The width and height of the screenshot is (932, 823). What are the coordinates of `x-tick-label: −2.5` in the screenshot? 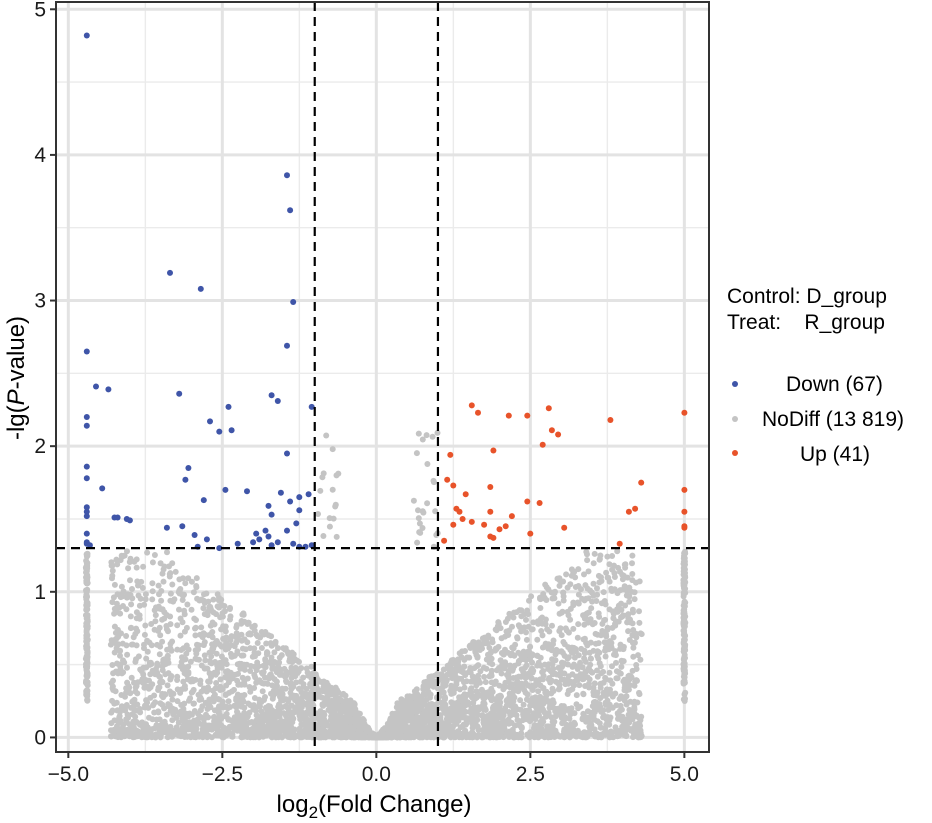 It's located at (222, 774).